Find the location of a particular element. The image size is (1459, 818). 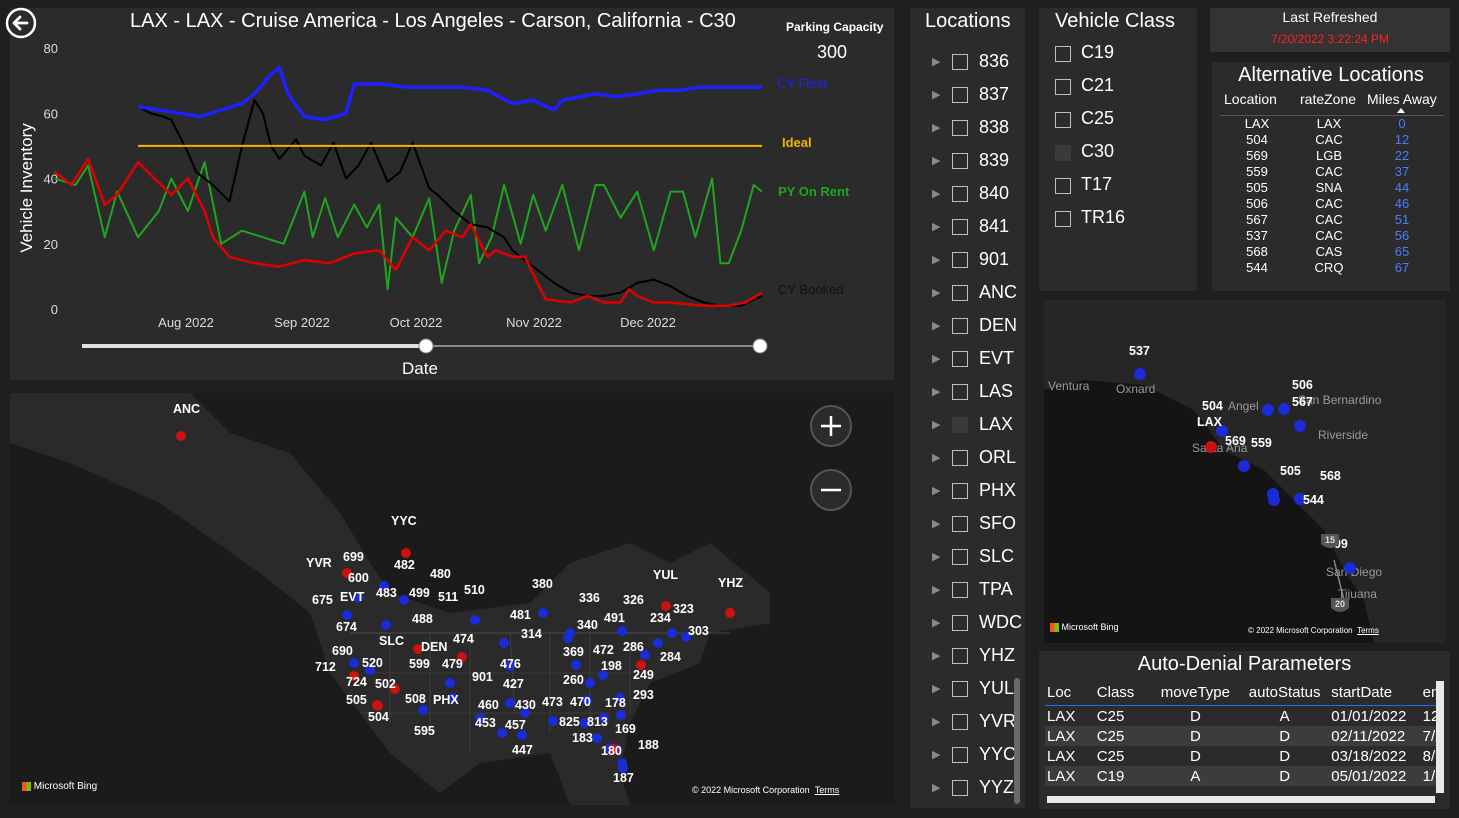

vehicle-class-item-c19: C19 is located at coordinates (1118, 55).